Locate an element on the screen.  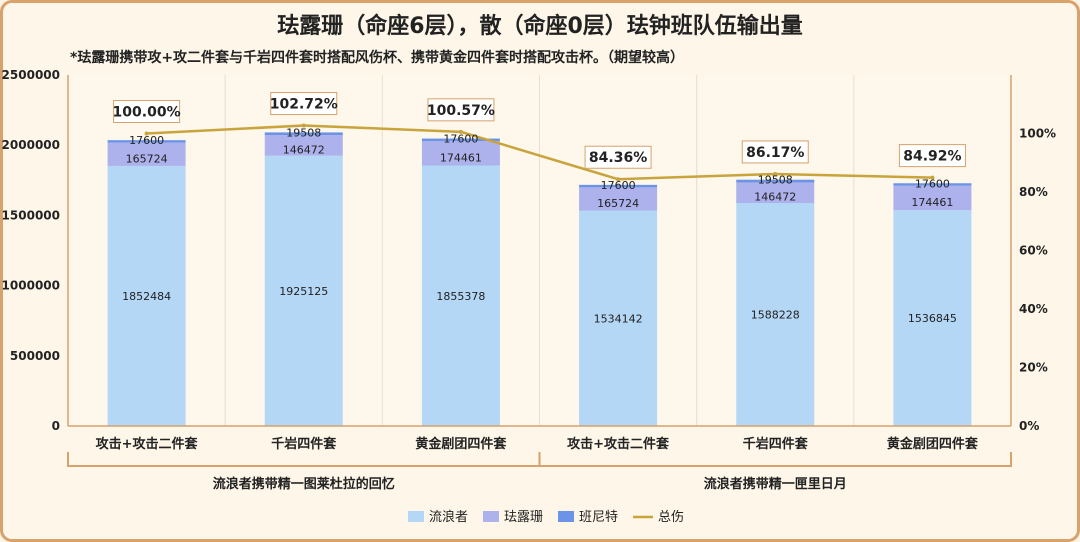
data-label: 1852484 is located at coordinates (146, 296).